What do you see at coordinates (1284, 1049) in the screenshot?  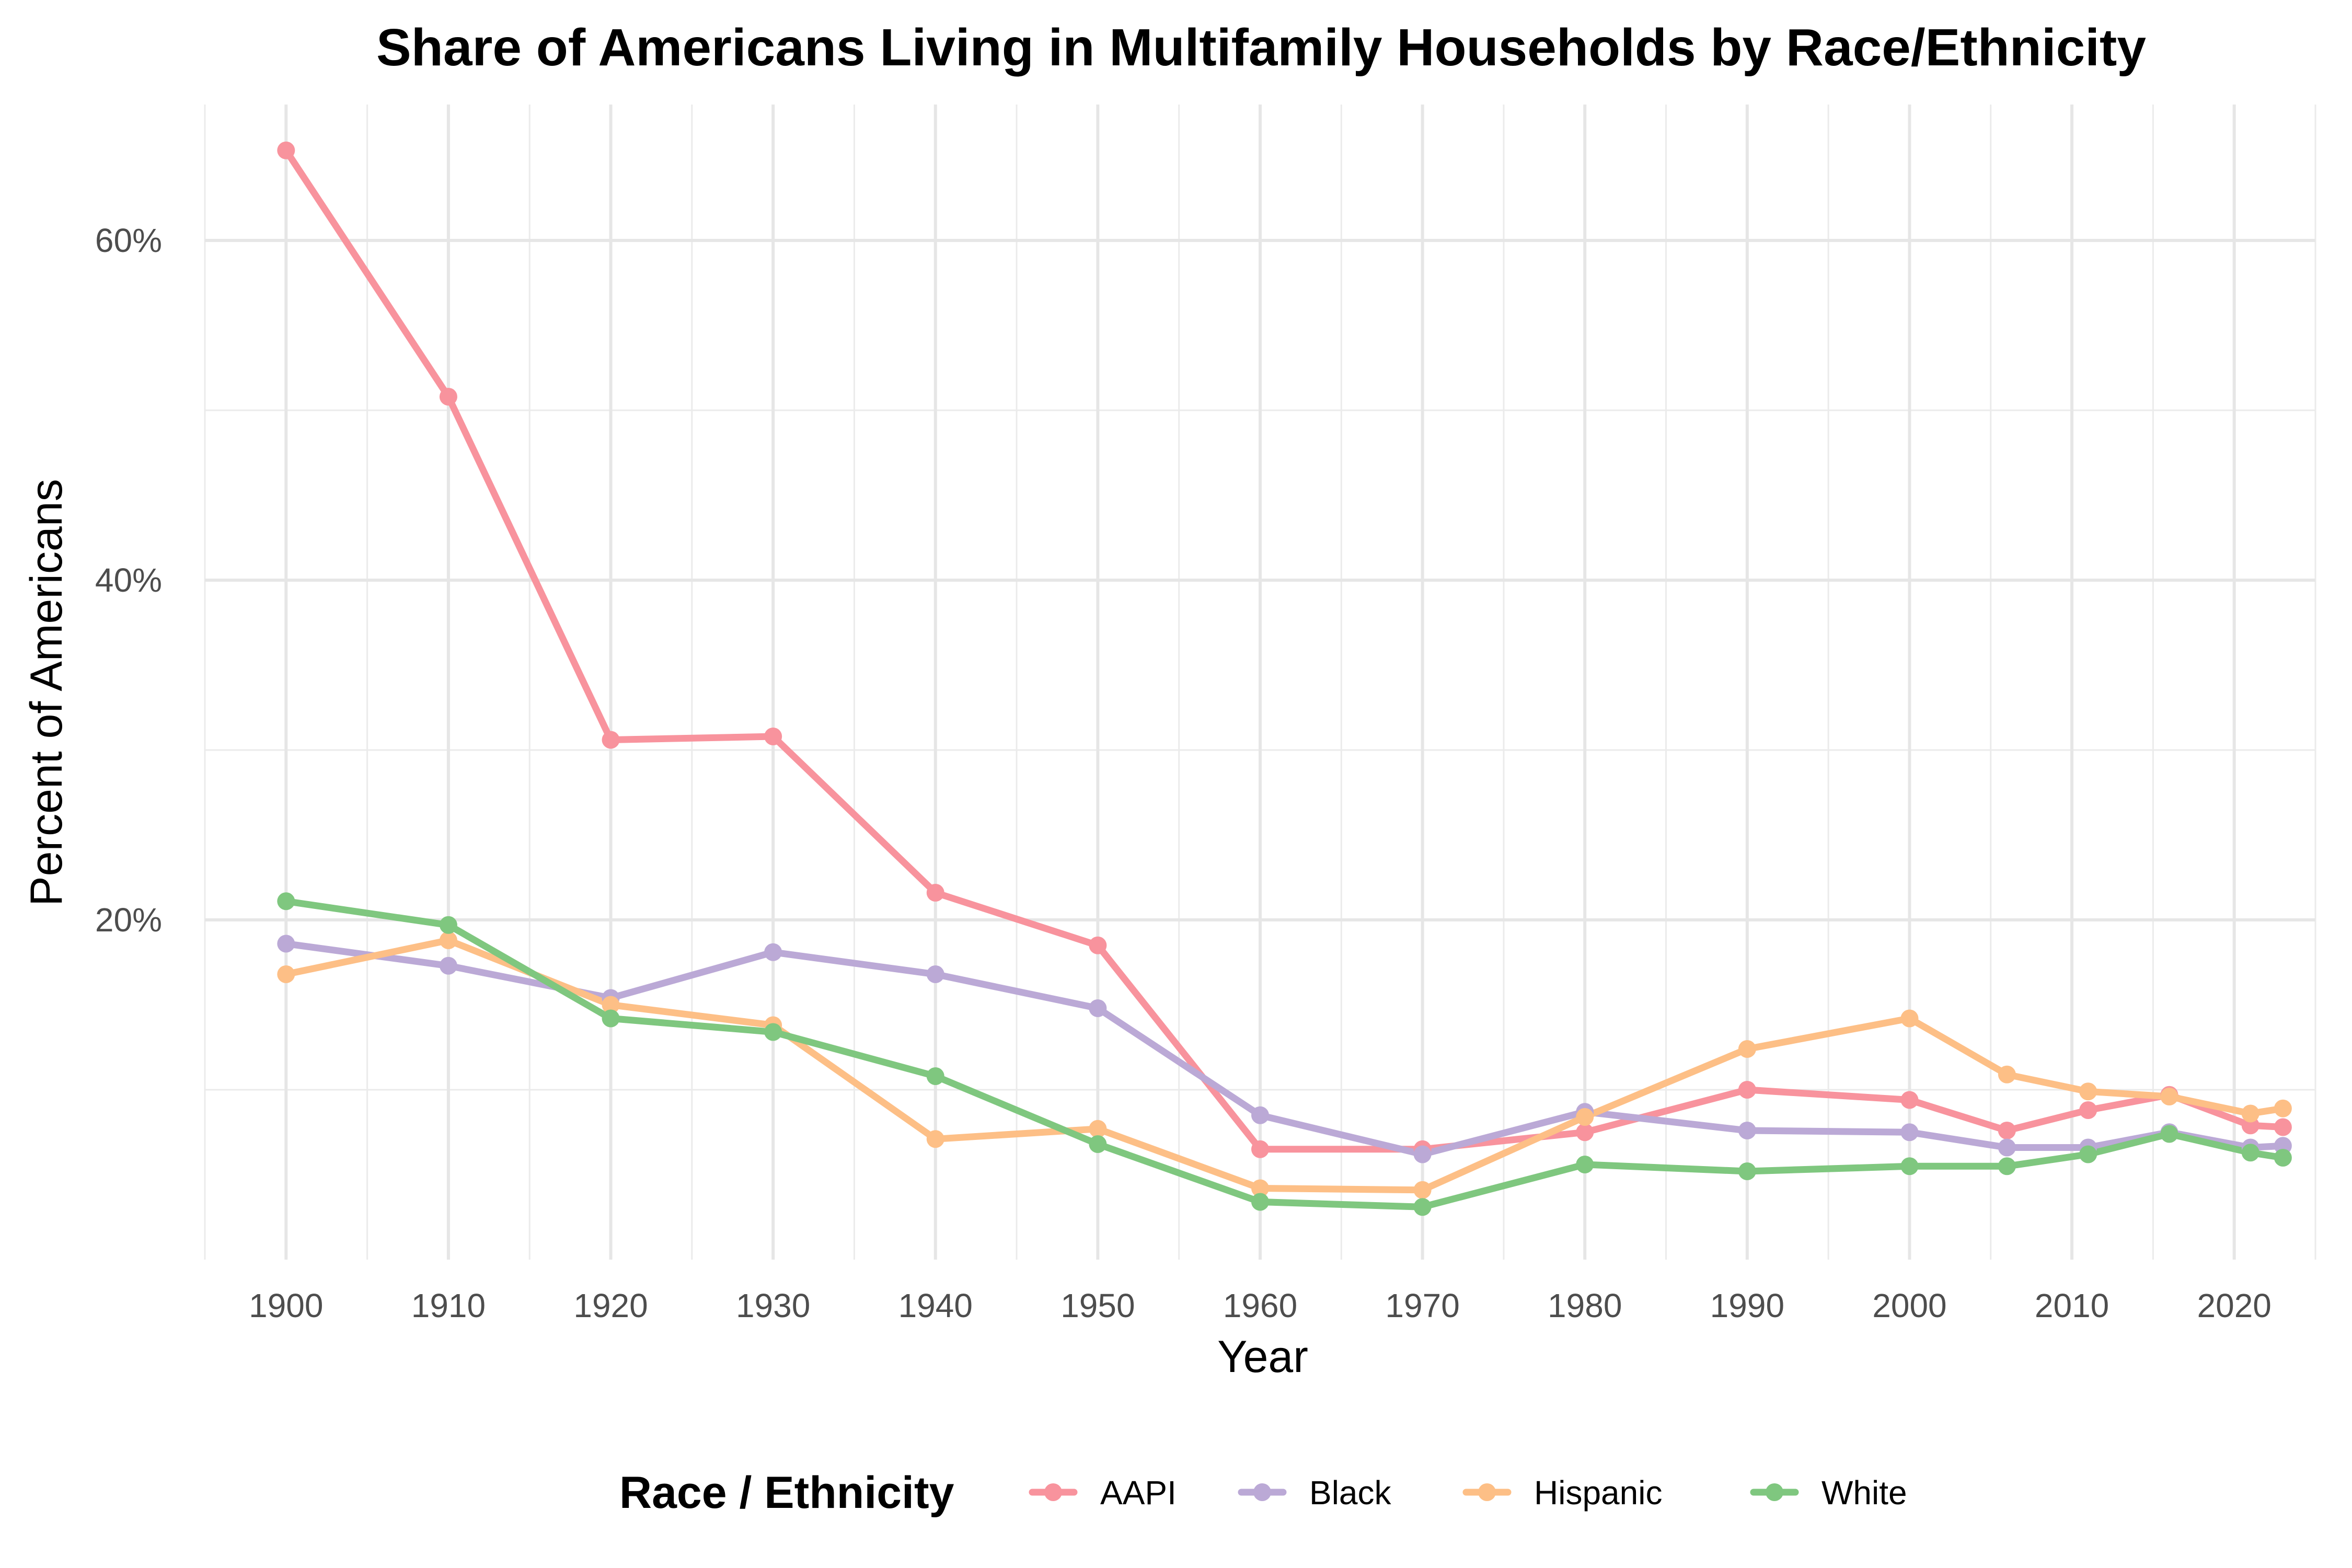 I see `series-line-black` at bounding box center [1284, 1049].